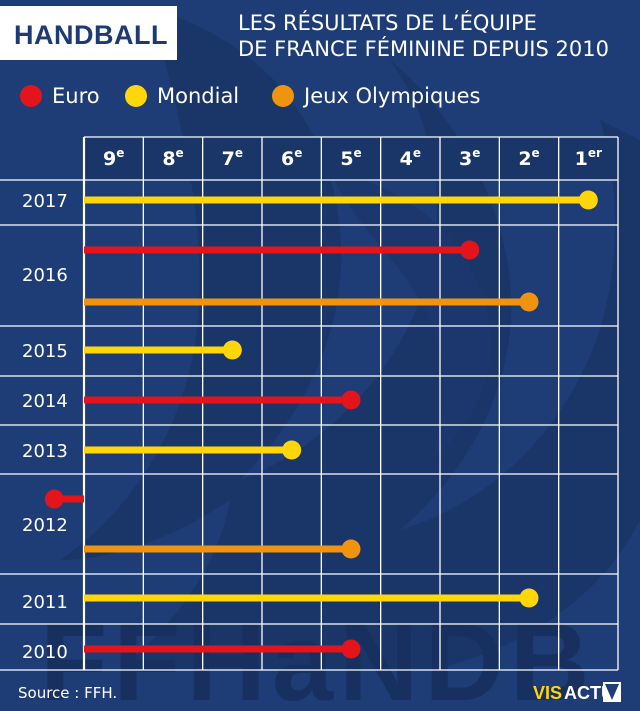 This screenshot has height=711, width=640. I want to click on legend-dot-mondial-icon, so click(136, 96).